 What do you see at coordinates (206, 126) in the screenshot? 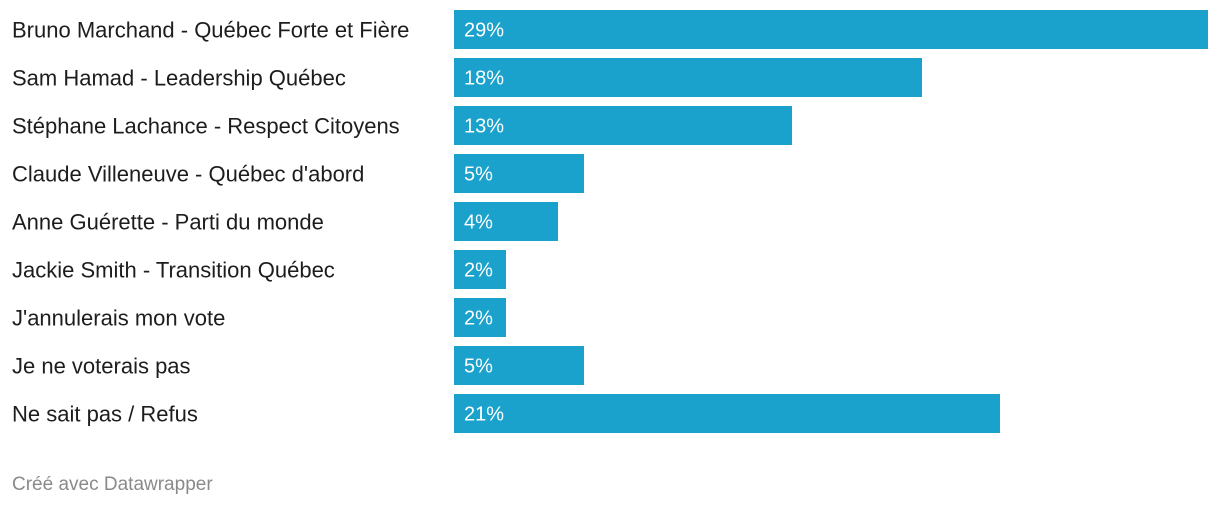
I see `category-label: Stéphane Lachance - Respect Citoyens` at bounding box center [206, 126].